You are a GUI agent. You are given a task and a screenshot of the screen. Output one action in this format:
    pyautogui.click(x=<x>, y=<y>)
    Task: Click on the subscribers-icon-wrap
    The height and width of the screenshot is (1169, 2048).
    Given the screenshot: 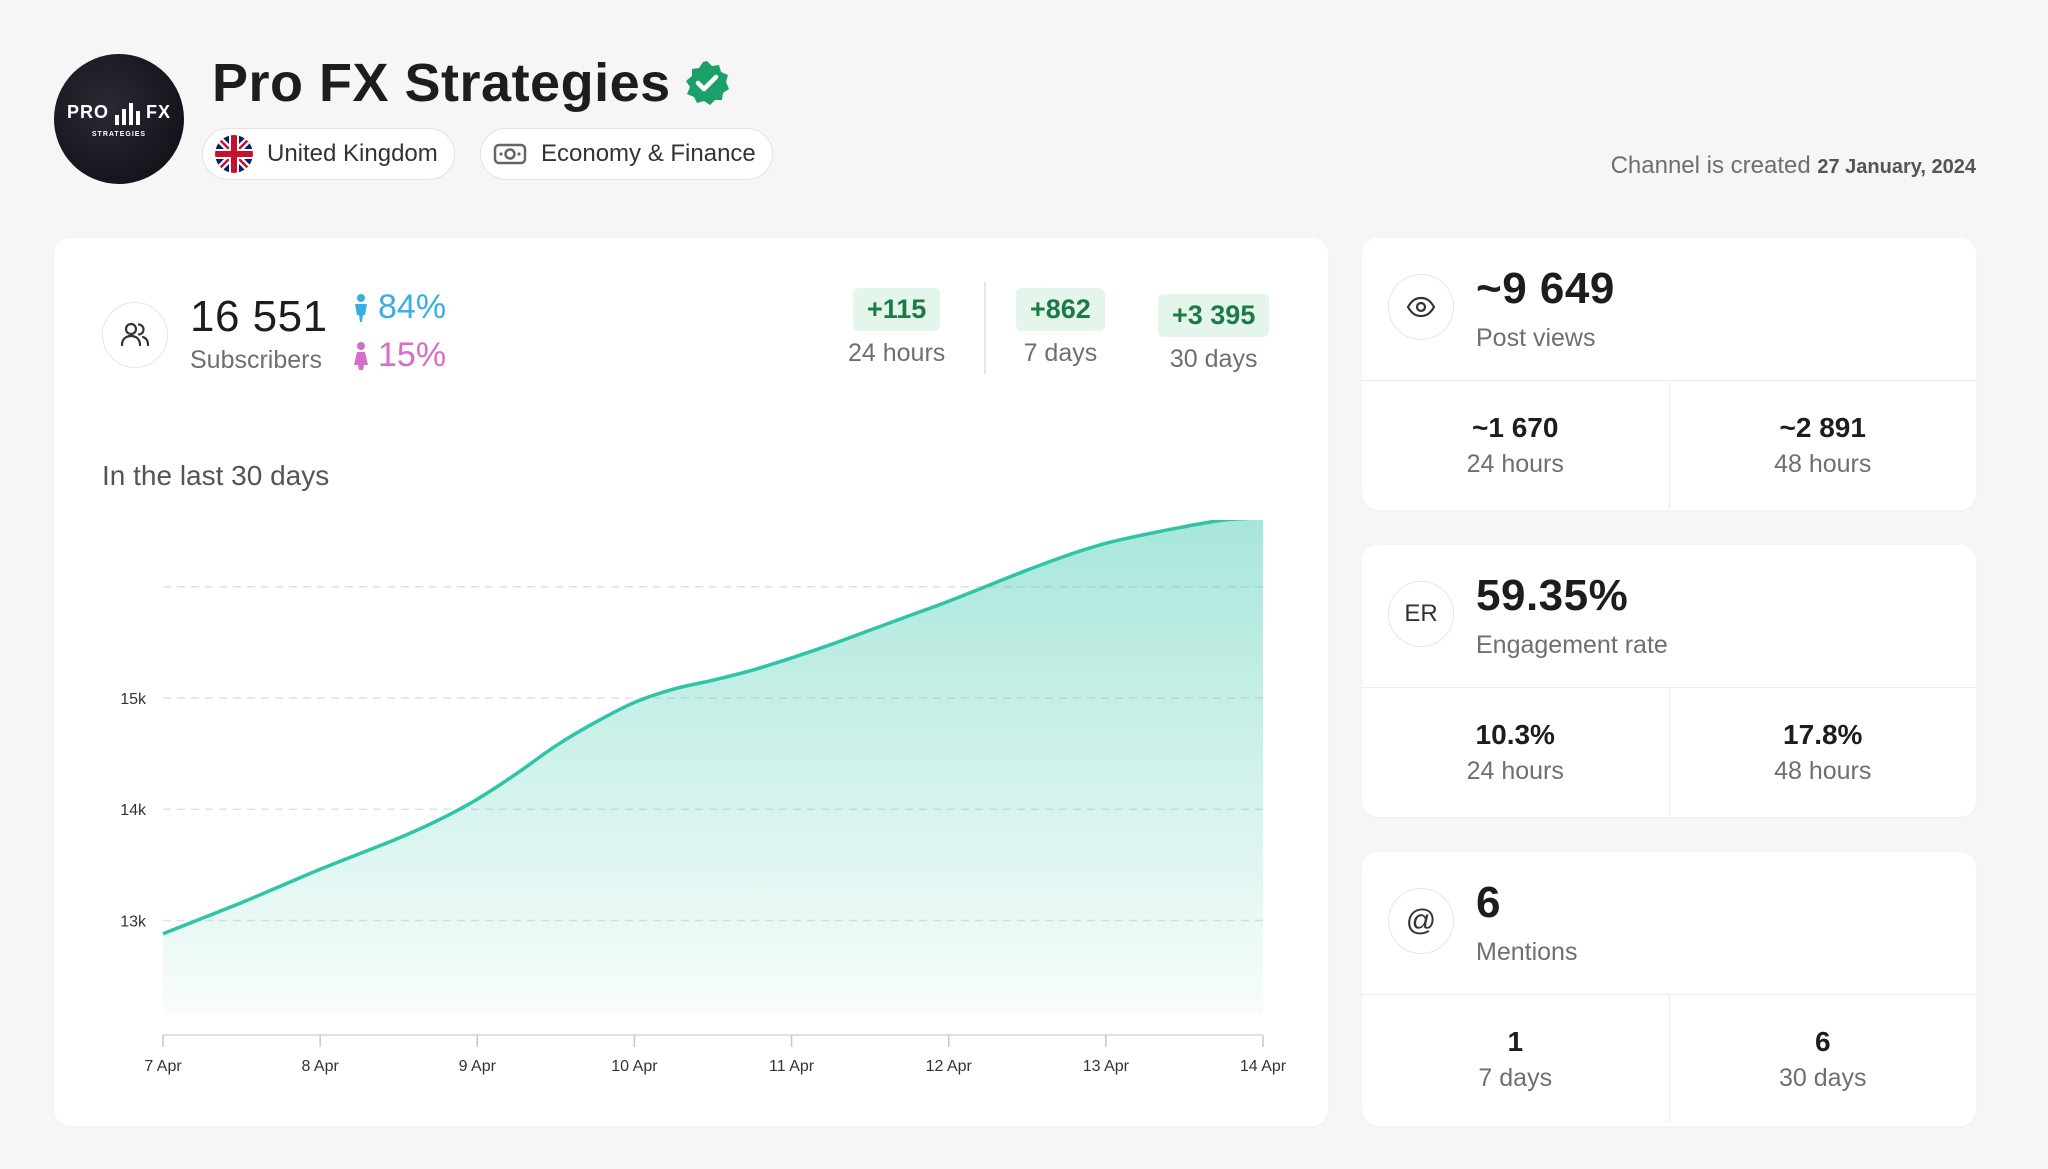 What is the action you would take?
    pyautogui.click(x=135, y=335)
    